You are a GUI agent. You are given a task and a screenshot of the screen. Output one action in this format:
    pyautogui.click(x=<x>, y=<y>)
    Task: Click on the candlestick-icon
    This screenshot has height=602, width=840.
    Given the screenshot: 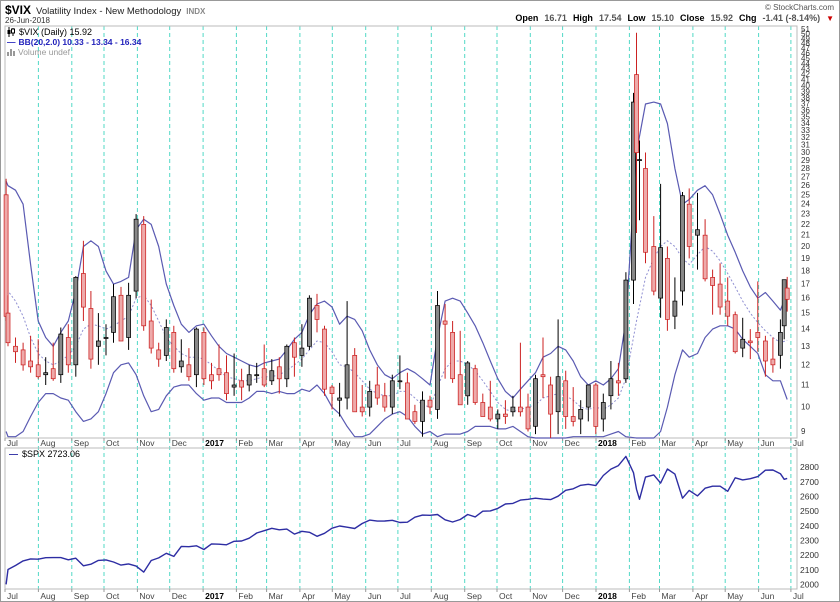 What is the action you would take?
    pyautogui.click(x=11, y=32)
    